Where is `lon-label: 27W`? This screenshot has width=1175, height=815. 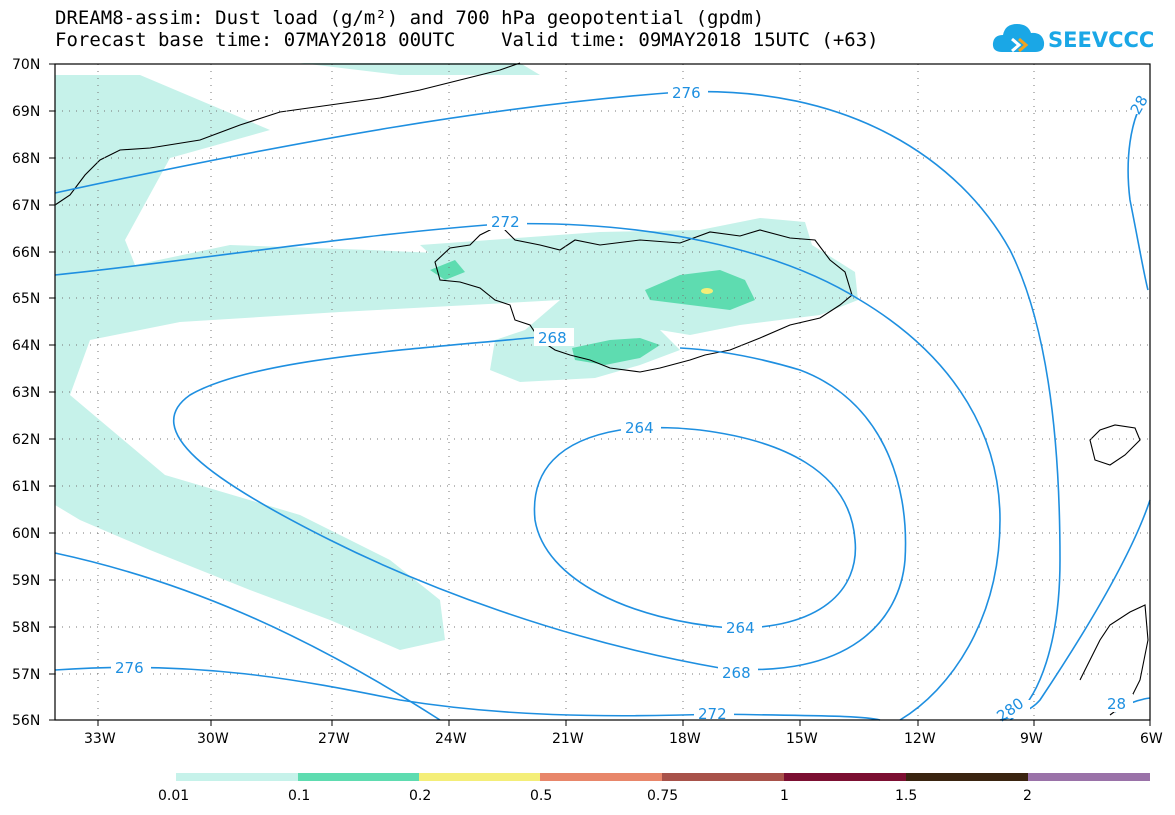
lon-label: 27W is located at coordinates (334, 739).